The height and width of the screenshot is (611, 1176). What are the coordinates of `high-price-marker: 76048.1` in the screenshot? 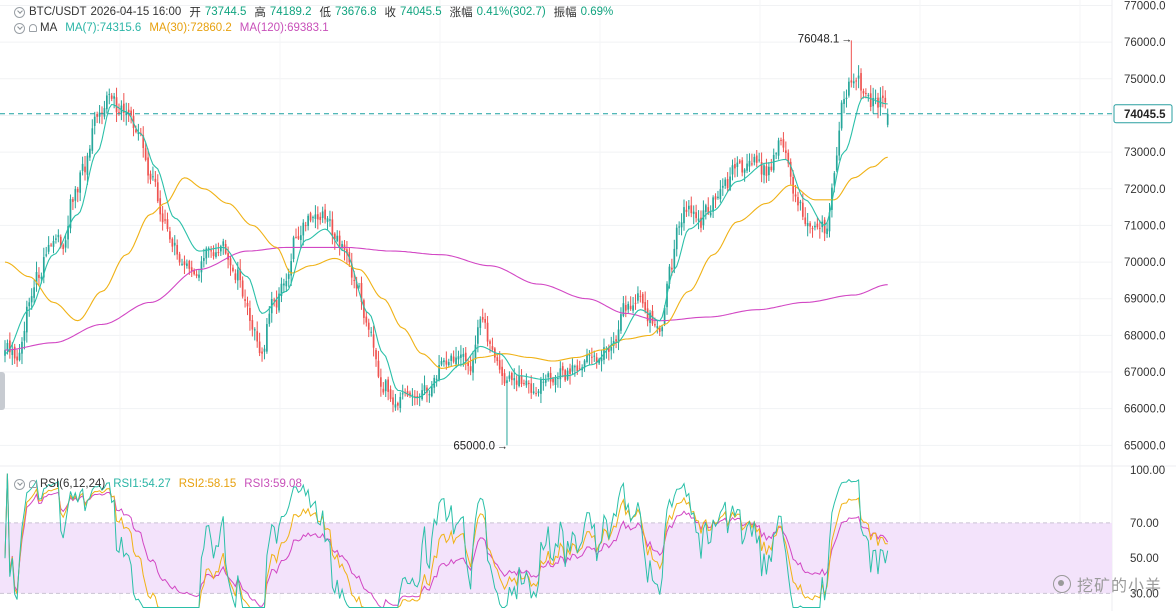 It's located at (819, 39).